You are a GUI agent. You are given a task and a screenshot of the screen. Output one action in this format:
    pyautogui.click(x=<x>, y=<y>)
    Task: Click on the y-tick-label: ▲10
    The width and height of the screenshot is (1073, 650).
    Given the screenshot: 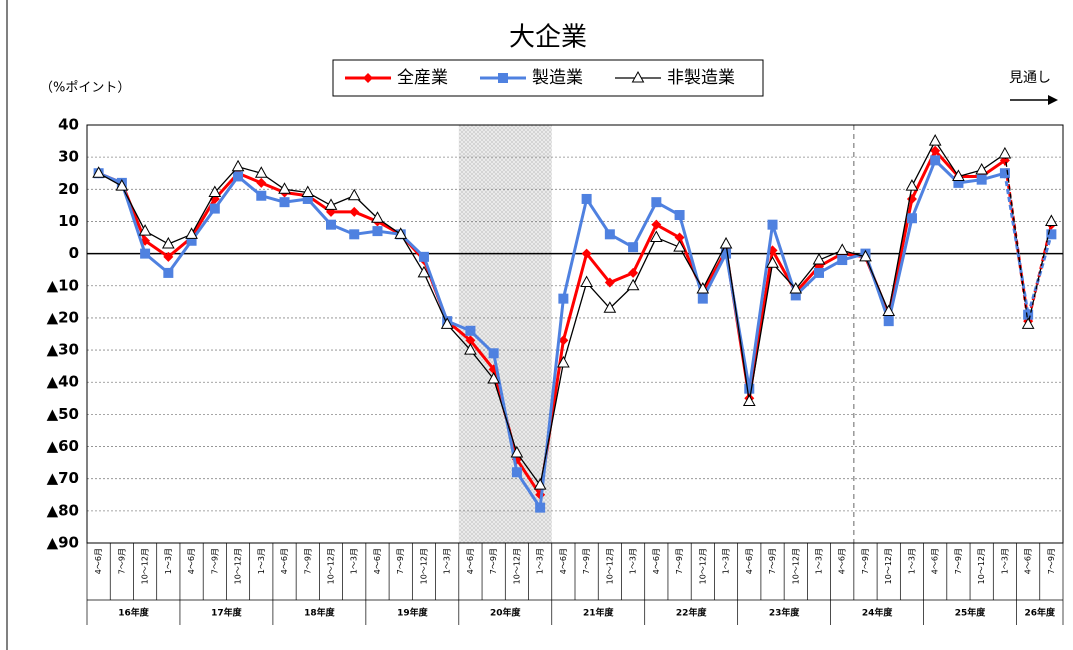 What is the action you would take?
    pyautogui.click(x=63, y=285)
    